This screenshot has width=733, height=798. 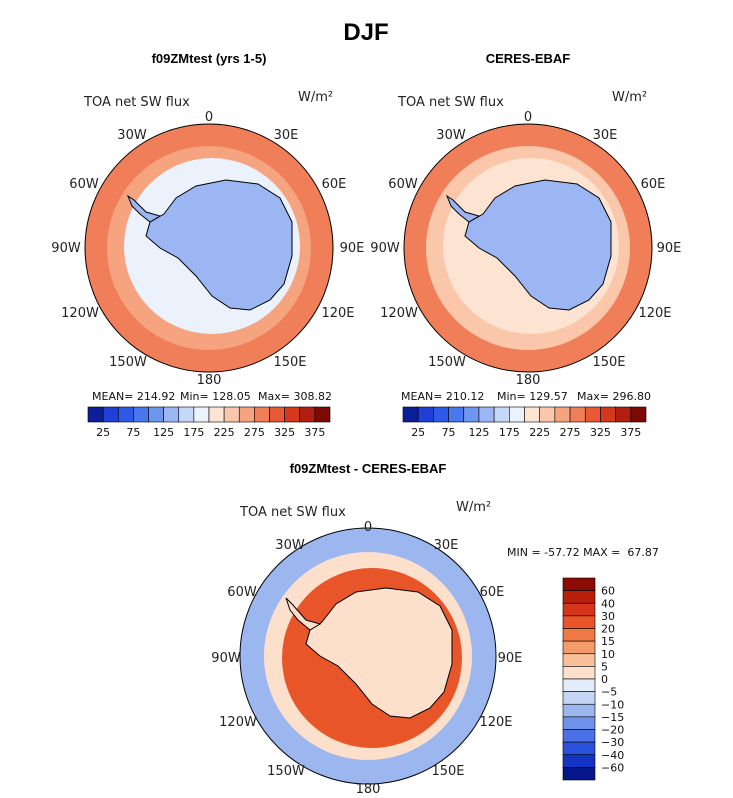 What do you see at coordinates (314, 432) in the screenshot?
I see `colorbar-tick-label: 375` at bounding box center [314, 432].